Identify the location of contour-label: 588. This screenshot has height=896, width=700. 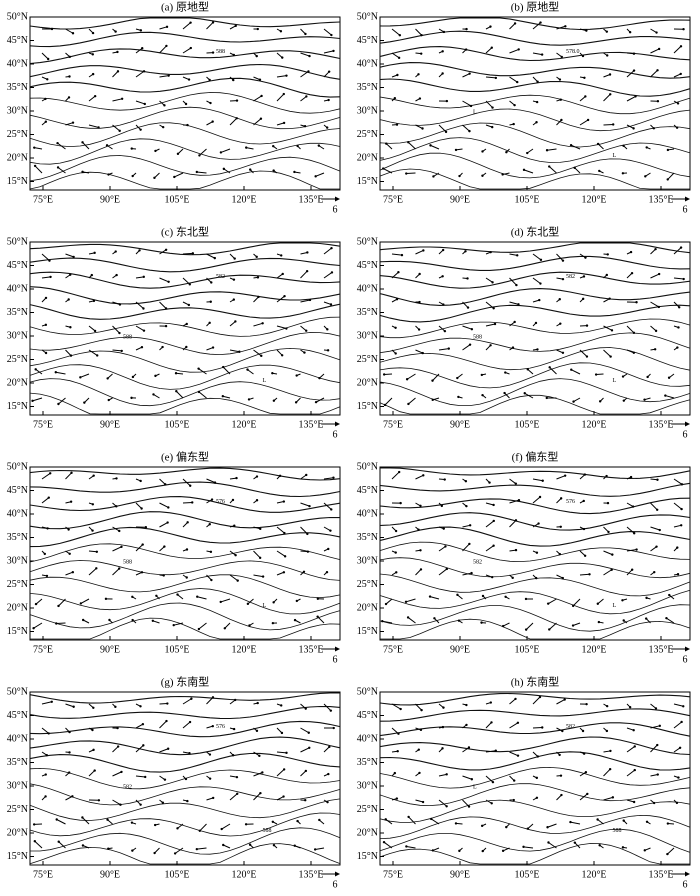
(617, 831).